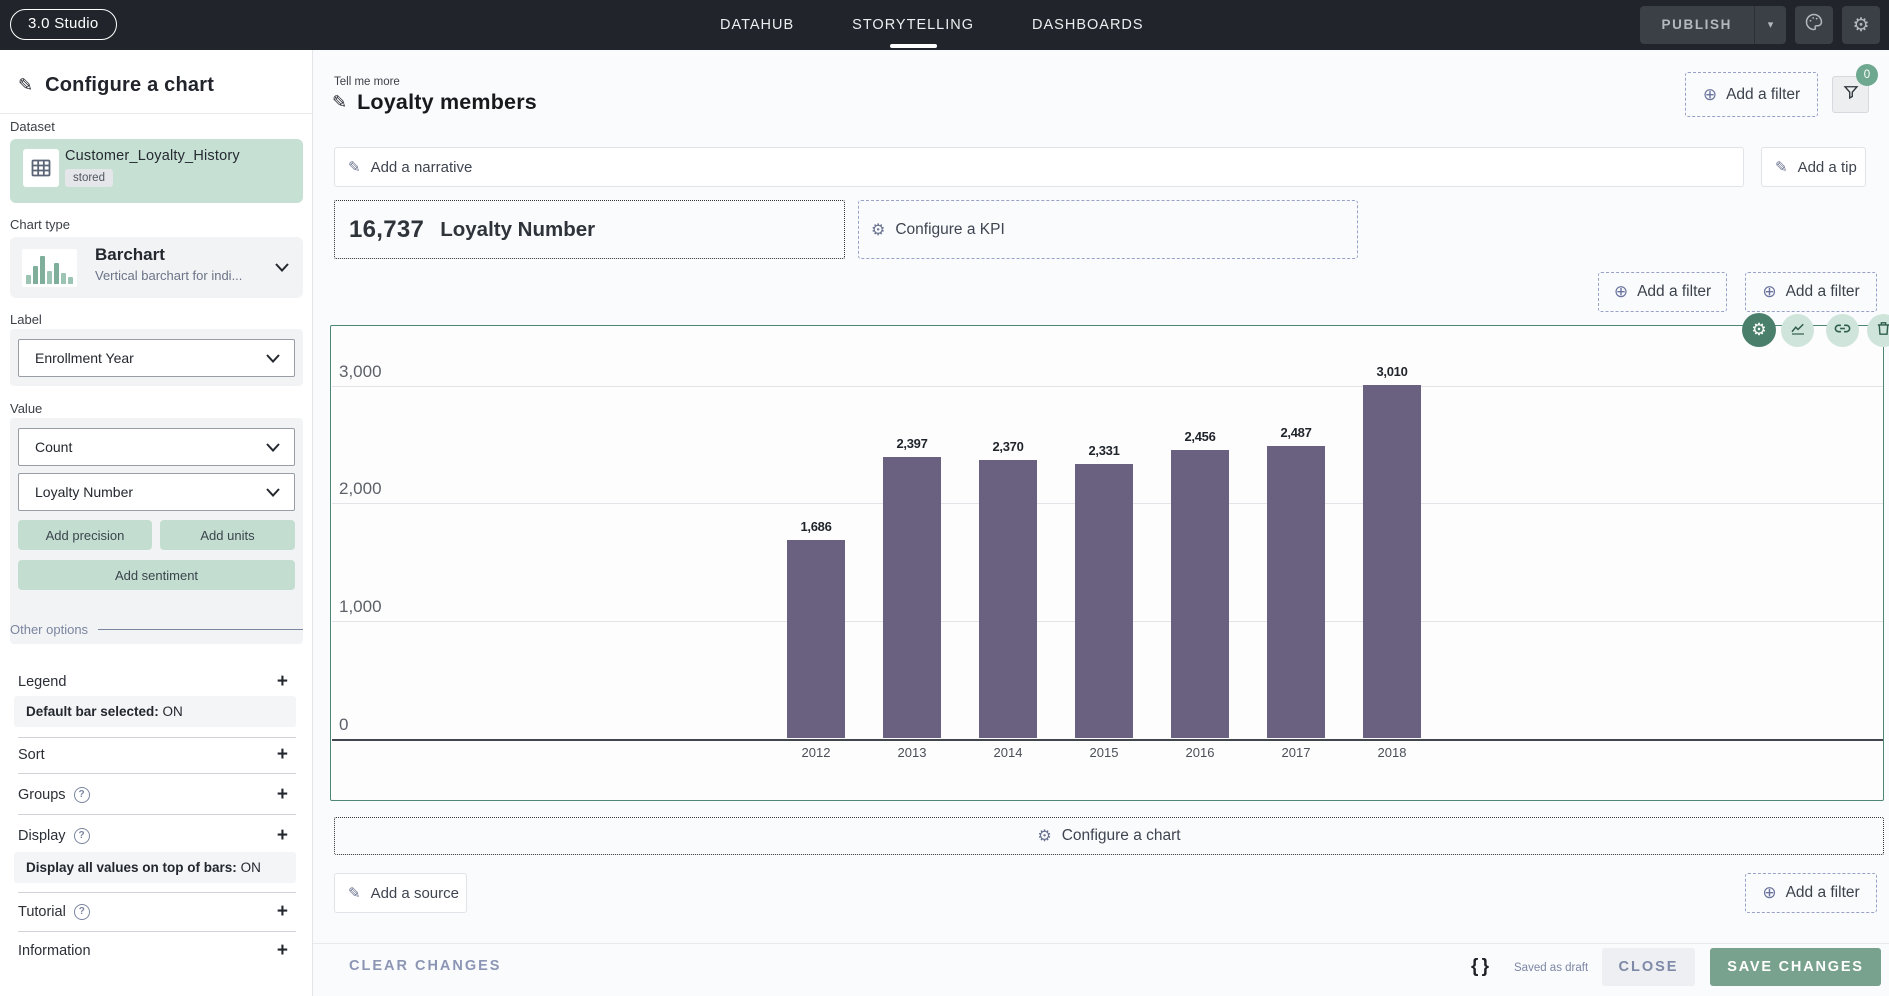 This screenshot has width=1889, height=996. I want to click on option-sort: Sort +, so click(153, 754).